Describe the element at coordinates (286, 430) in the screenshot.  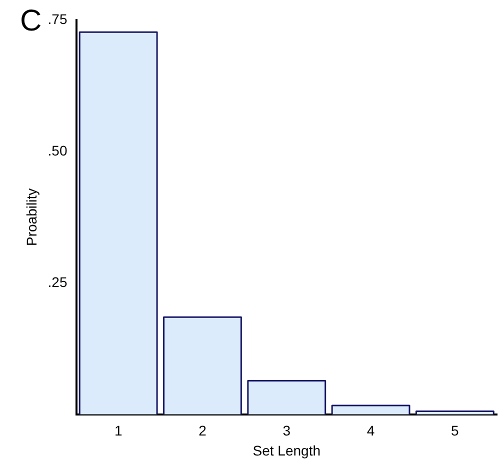
I see `x-tick-label: 3` at that location.